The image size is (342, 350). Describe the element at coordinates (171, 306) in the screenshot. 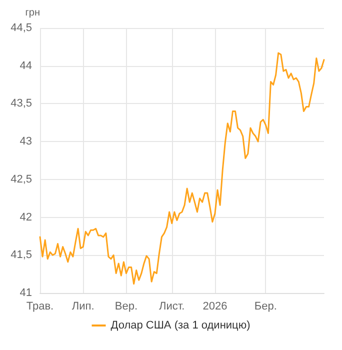

I see `x-tick-label: Лист.` at that location.